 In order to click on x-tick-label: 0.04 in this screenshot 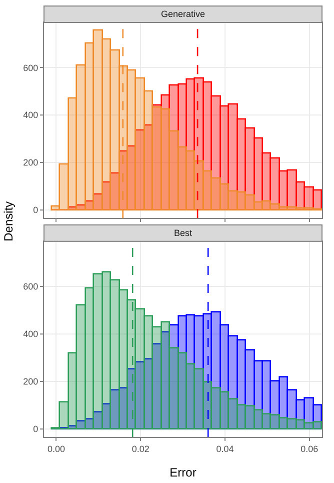, I will do `click(225, 449)`.